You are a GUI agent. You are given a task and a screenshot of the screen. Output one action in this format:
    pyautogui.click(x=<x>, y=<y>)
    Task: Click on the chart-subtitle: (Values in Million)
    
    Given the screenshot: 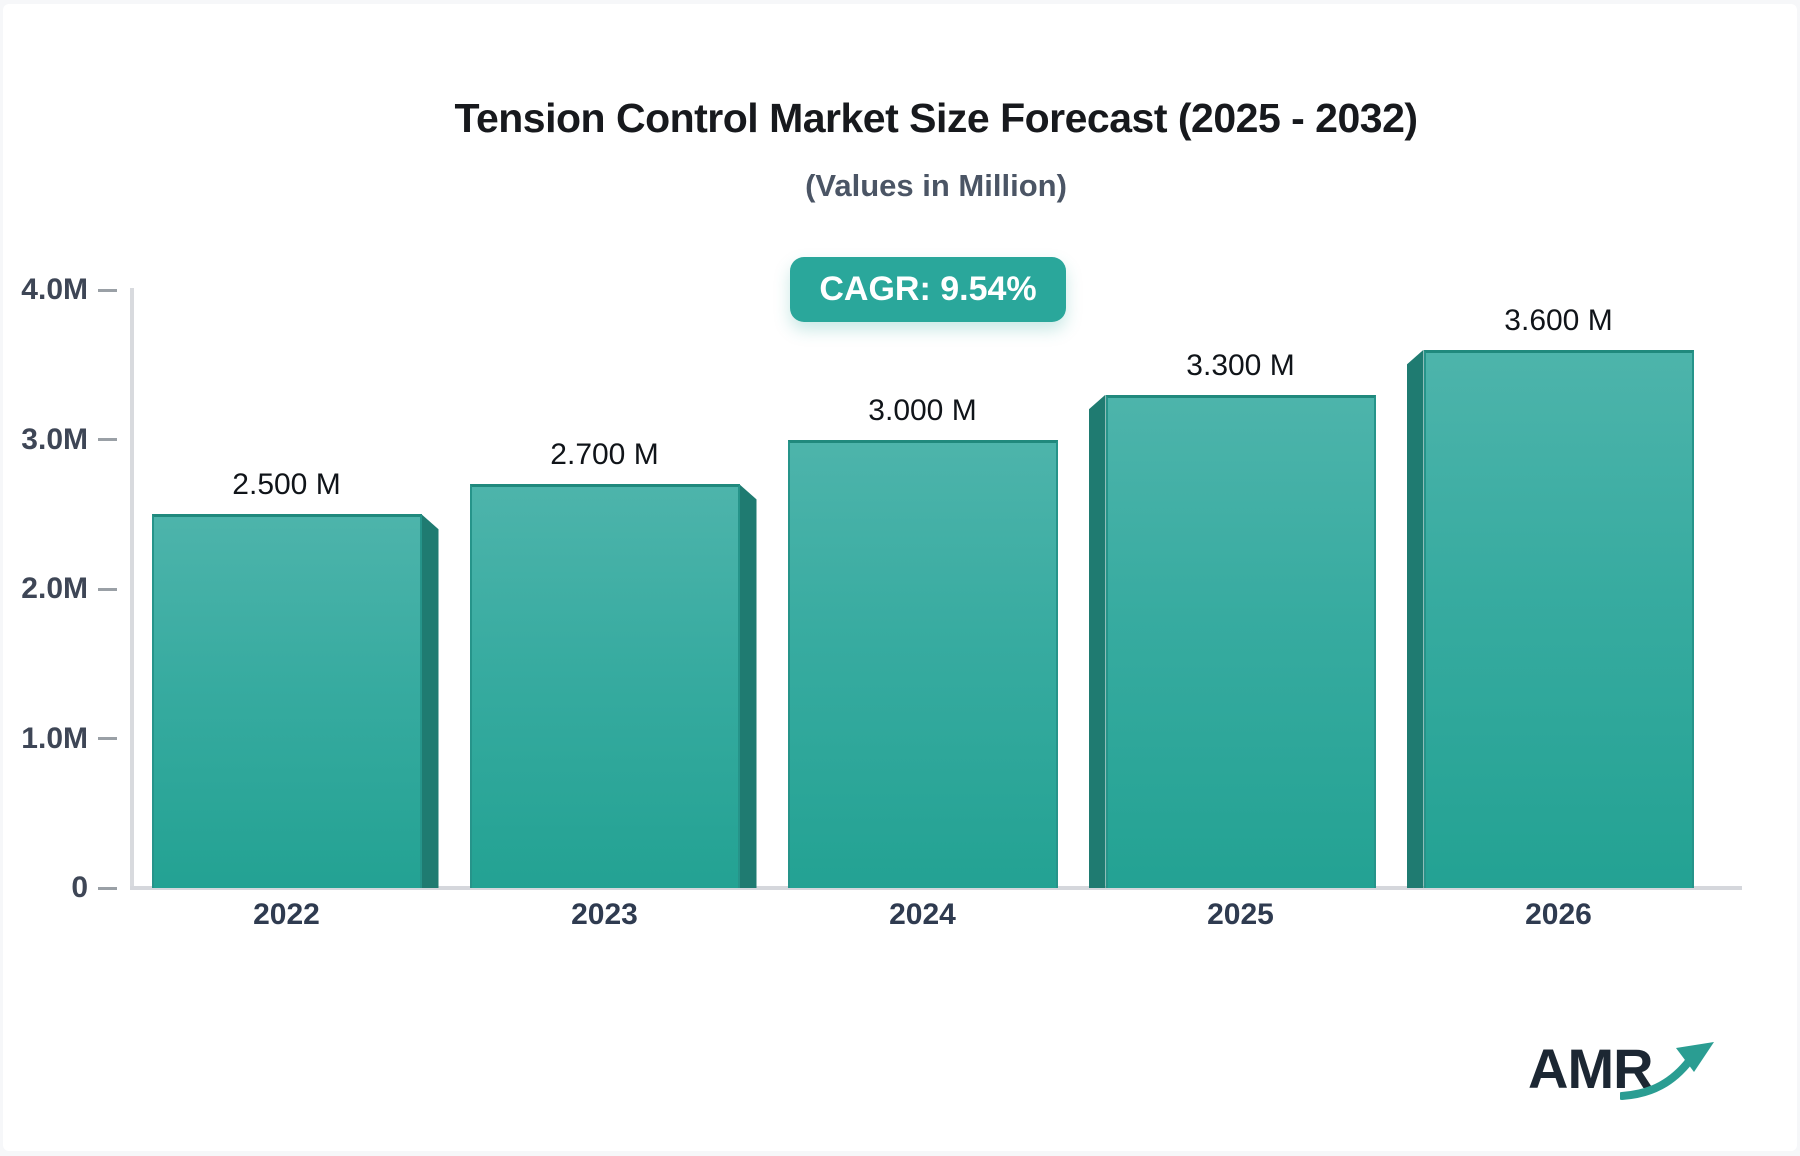 What is the action you would take?
    pyautogui.click(x=936, y=185)
    